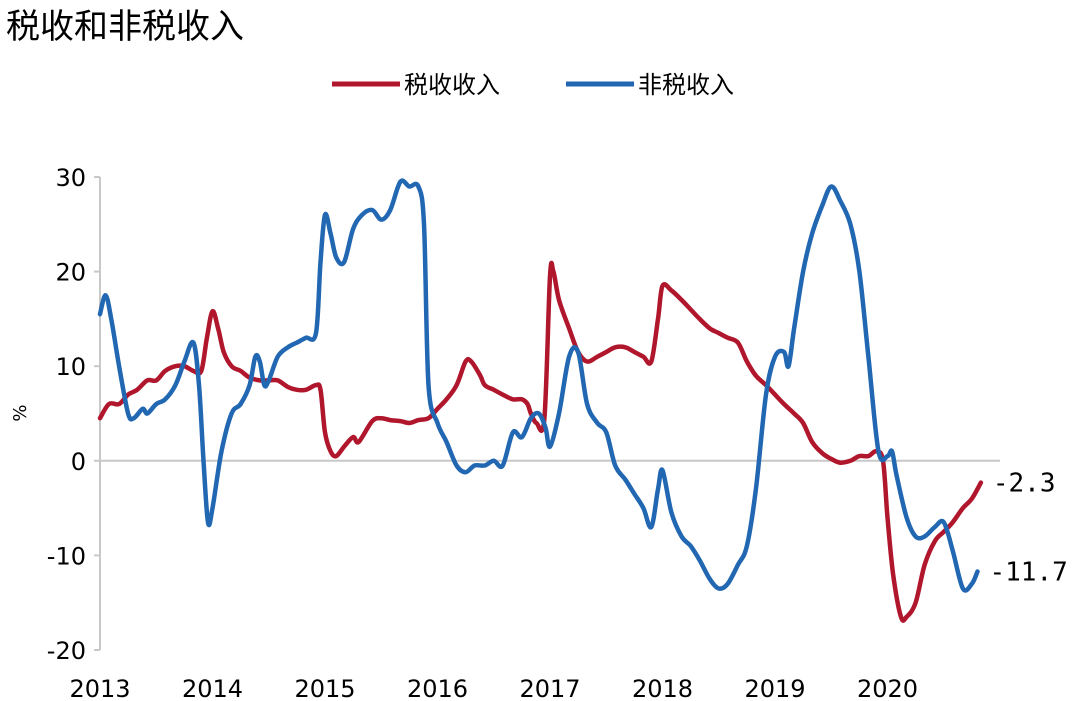 The height and width of the screenshot is (701, 1080). What do you see at coordinates (99, 688) in the screenshot?
I see `x-tick-label: 2013` at bounding box center [99, 688].